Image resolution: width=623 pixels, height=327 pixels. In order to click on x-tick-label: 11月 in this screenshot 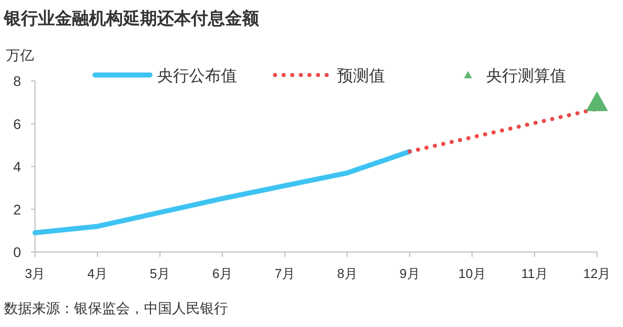, I will do `click(534, 273)`.